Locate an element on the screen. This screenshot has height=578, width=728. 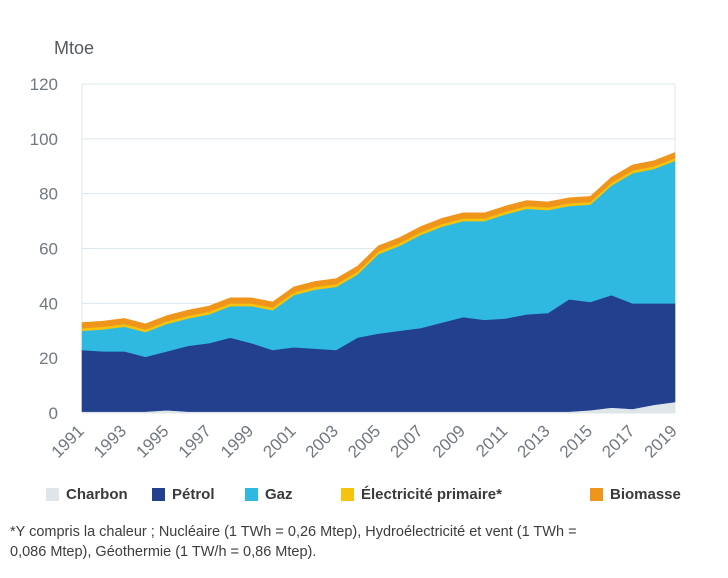
y-axis-tick-labels: 0 20 40 60 80 100 120 is located at coordinates (44, 249).